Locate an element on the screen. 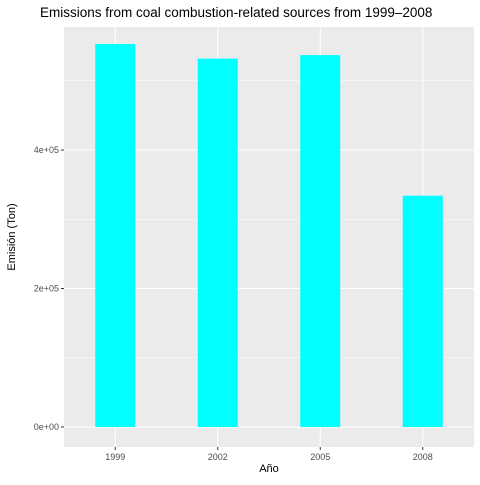 This screenshot has height=485, width=480. x-axis-title: Año is located at coordinates (269, 469).